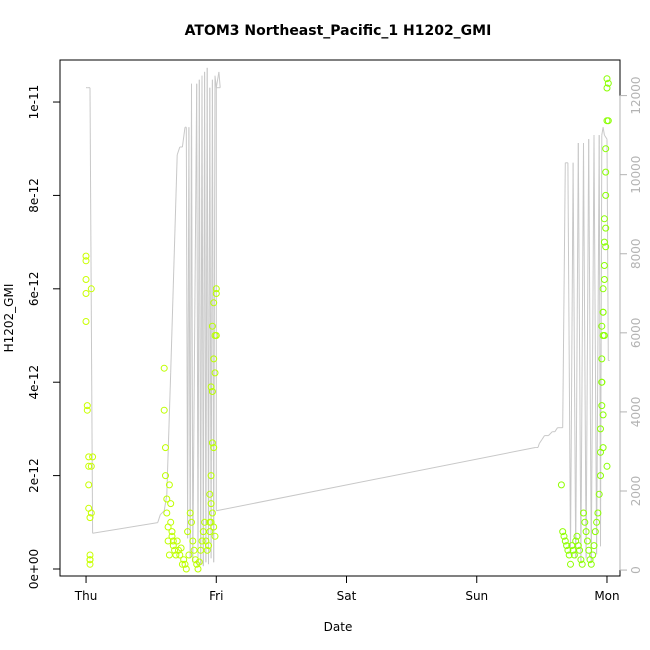 The height and width of the screenshot is (650, 650). What do you see at coordinates (347, 596) in the screenshot?
I see `x-tick-label: Sat` at bounding box center [347, 596].